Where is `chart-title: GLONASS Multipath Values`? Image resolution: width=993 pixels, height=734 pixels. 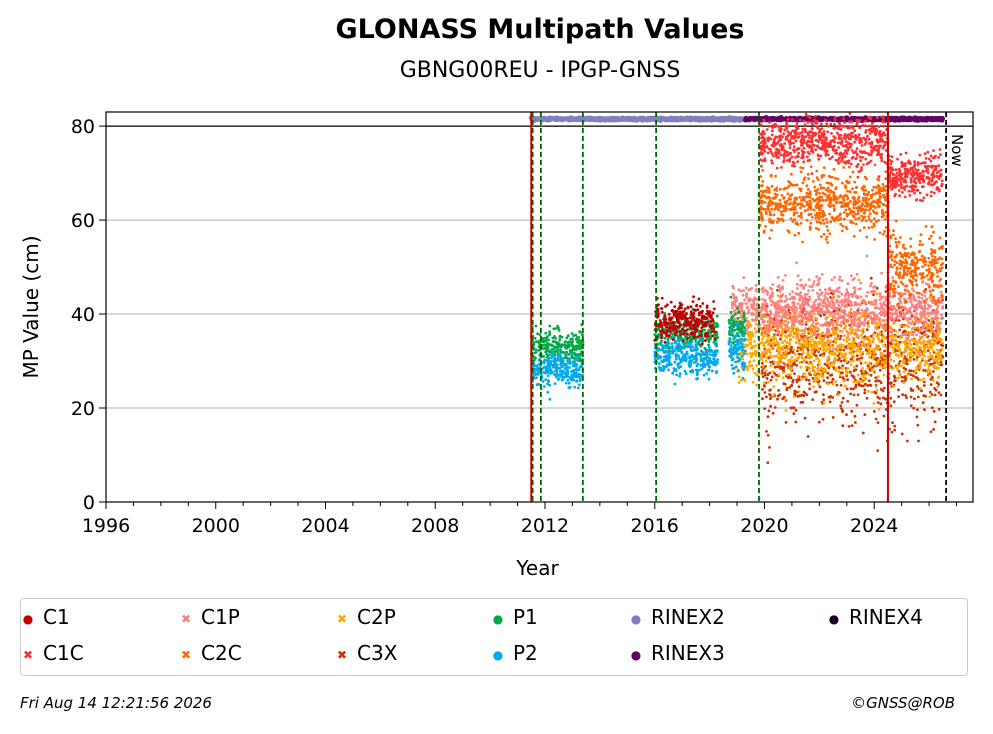 chart-title: GLONASS Multipath Values is located at coordinates (540, 29).